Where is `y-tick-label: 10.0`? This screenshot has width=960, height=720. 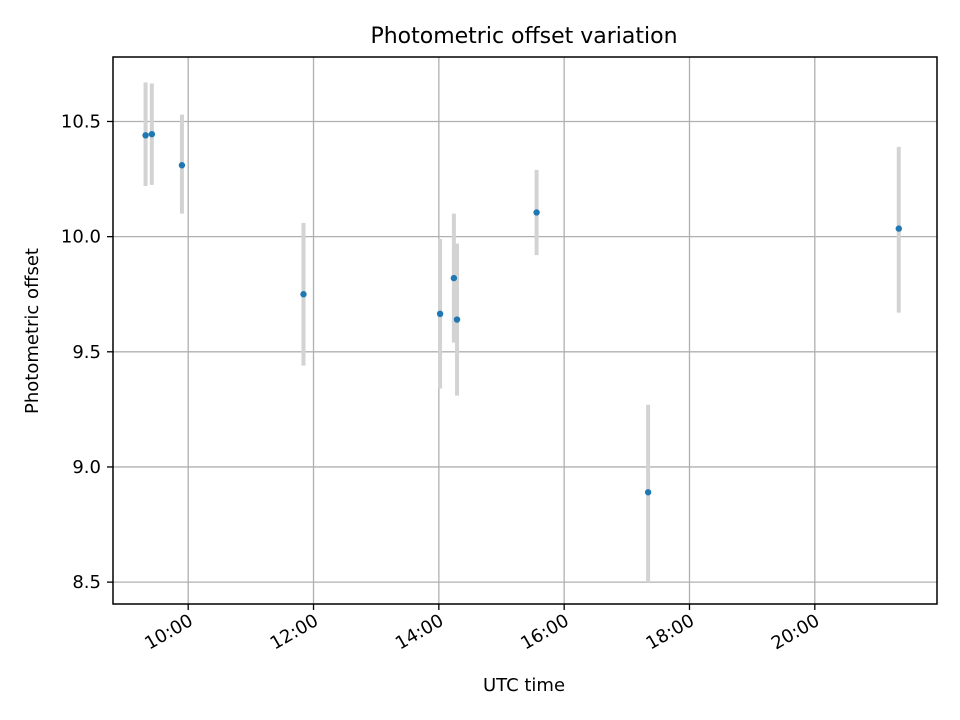 y-tick-label: 10.0 is located at coordinates (81, 237).